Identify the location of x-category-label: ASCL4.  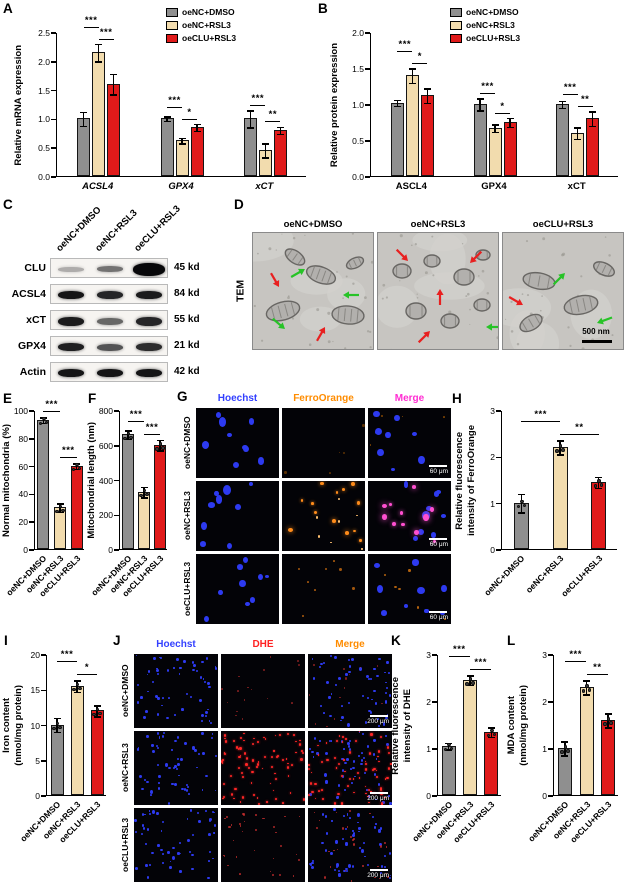
(411, 186).